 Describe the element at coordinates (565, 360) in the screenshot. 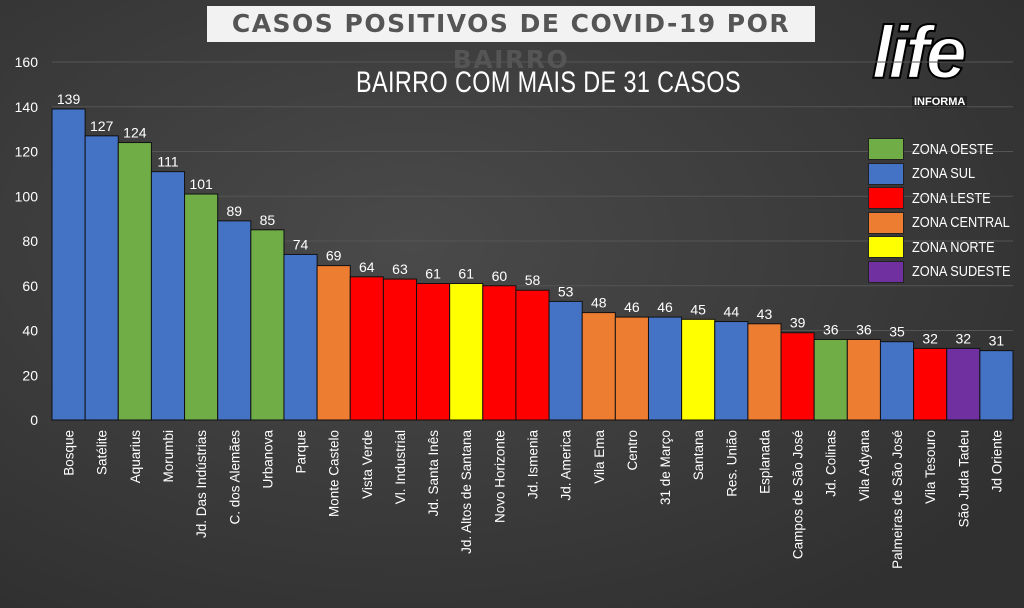

I see `bar-jd-america` at that location.